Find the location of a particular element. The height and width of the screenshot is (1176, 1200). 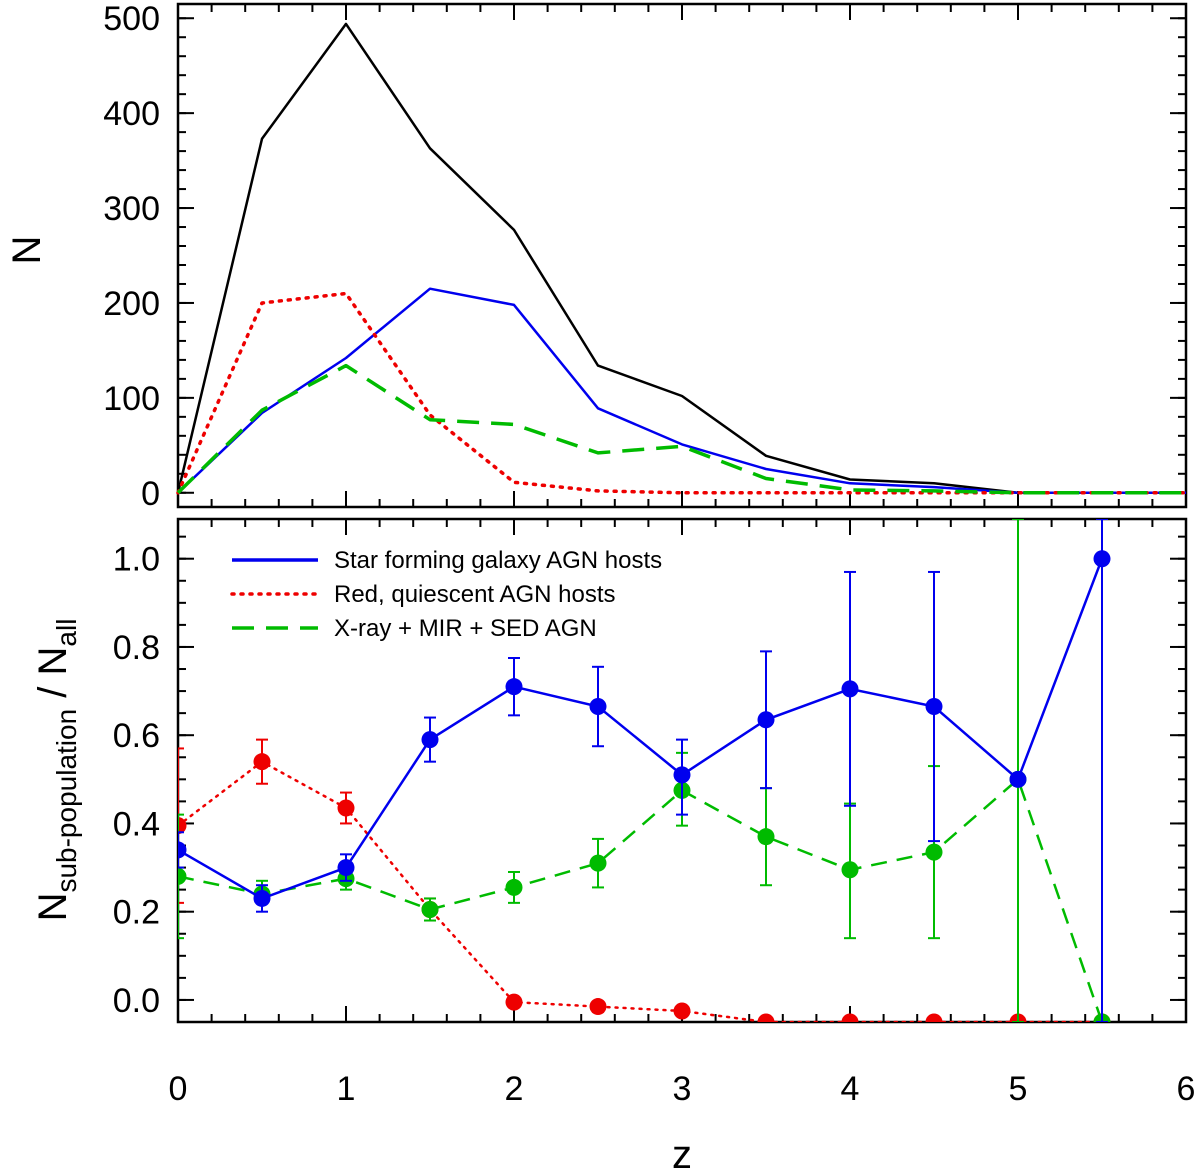

top-y-tick-label: 500 is located at coordinates (131, 19).